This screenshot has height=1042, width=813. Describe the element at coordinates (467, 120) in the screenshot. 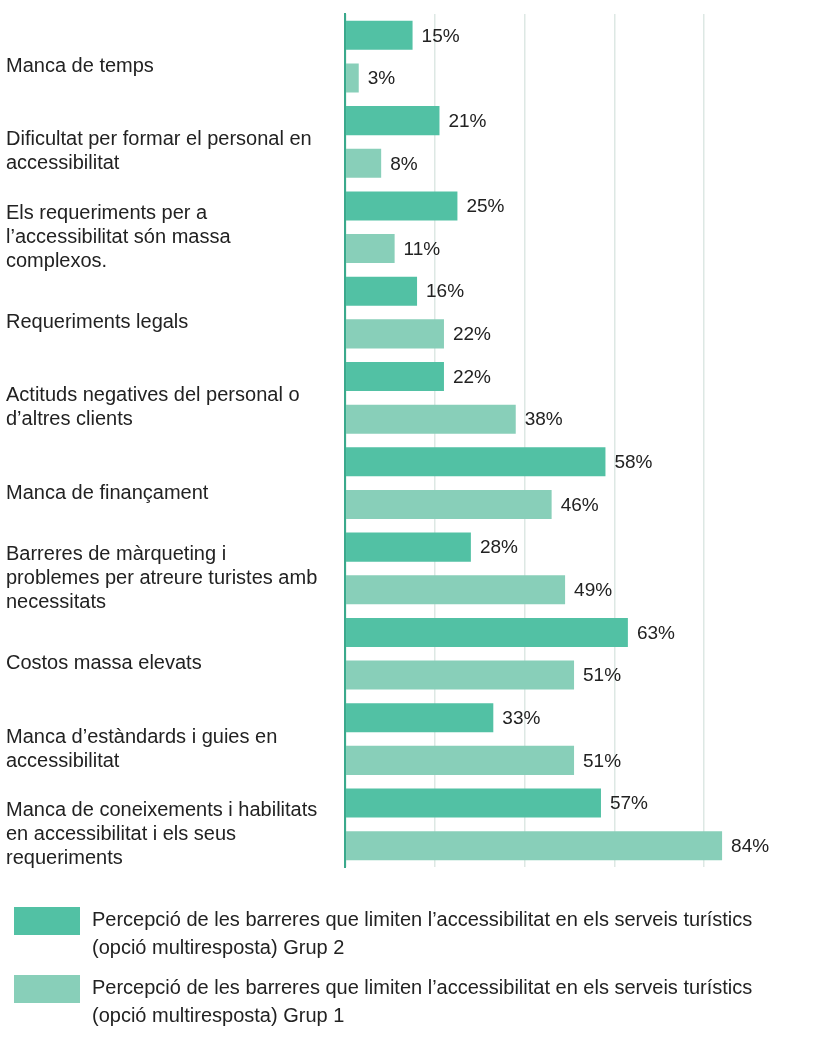

I see `data-label: 21%` at that location.